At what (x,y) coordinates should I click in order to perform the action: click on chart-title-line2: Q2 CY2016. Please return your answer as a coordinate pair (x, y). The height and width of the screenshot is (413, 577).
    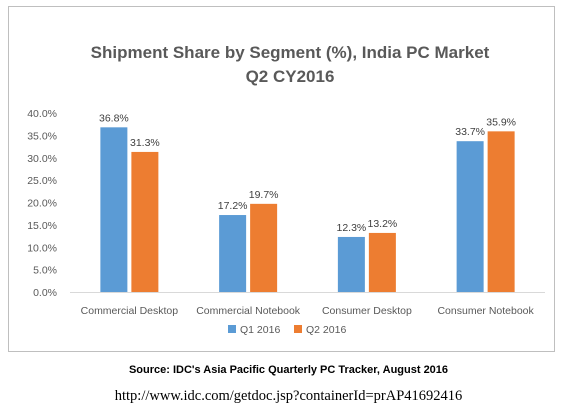
    Looking at the image, I should click on (290, 76).